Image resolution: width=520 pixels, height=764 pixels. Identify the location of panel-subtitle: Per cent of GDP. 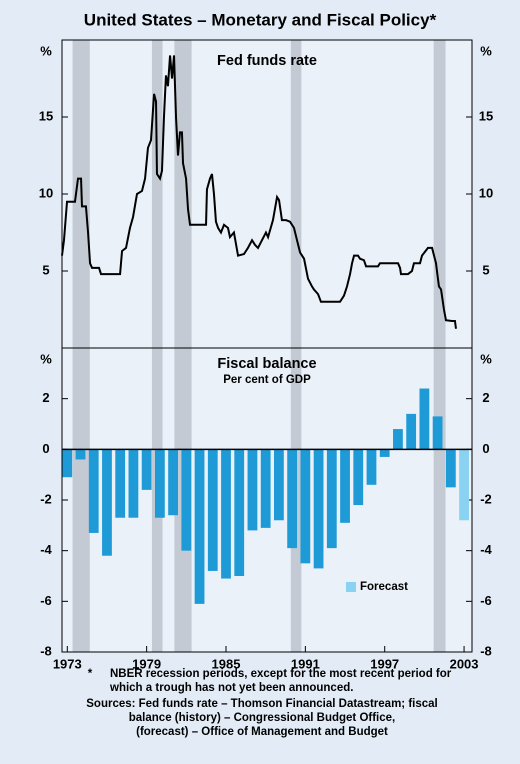
(267, 380).